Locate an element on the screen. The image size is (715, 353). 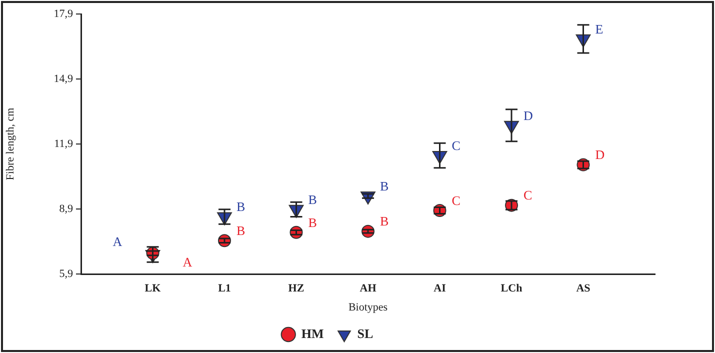
data-label: E is located at coordinates (599, 28).